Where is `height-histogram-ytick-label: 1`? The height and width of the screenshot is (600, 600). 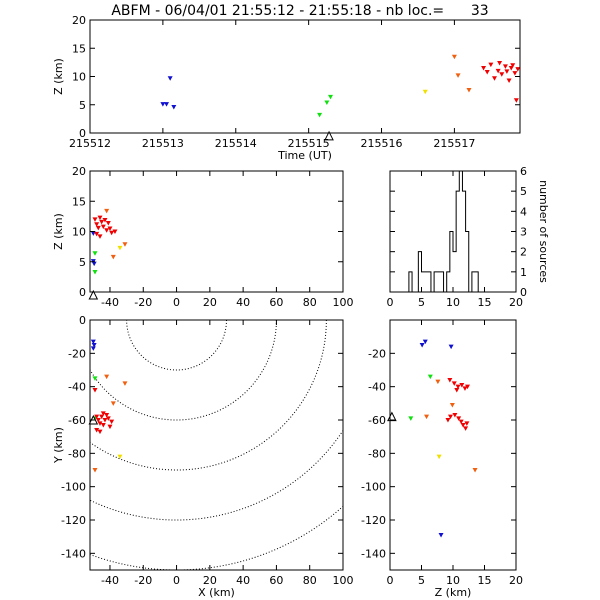
height-histogram-ytick-label: 1 is located at coordinates (523, 272).